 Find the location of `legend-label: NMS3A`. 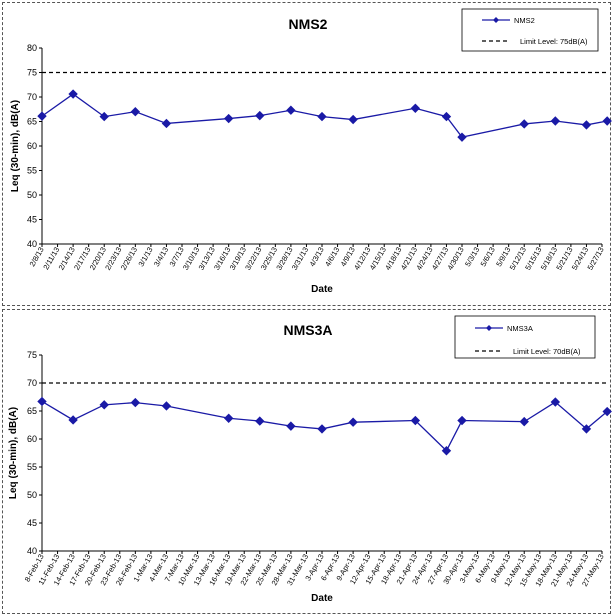

legend-label: NMS3A is located at coordinates (520, 328).